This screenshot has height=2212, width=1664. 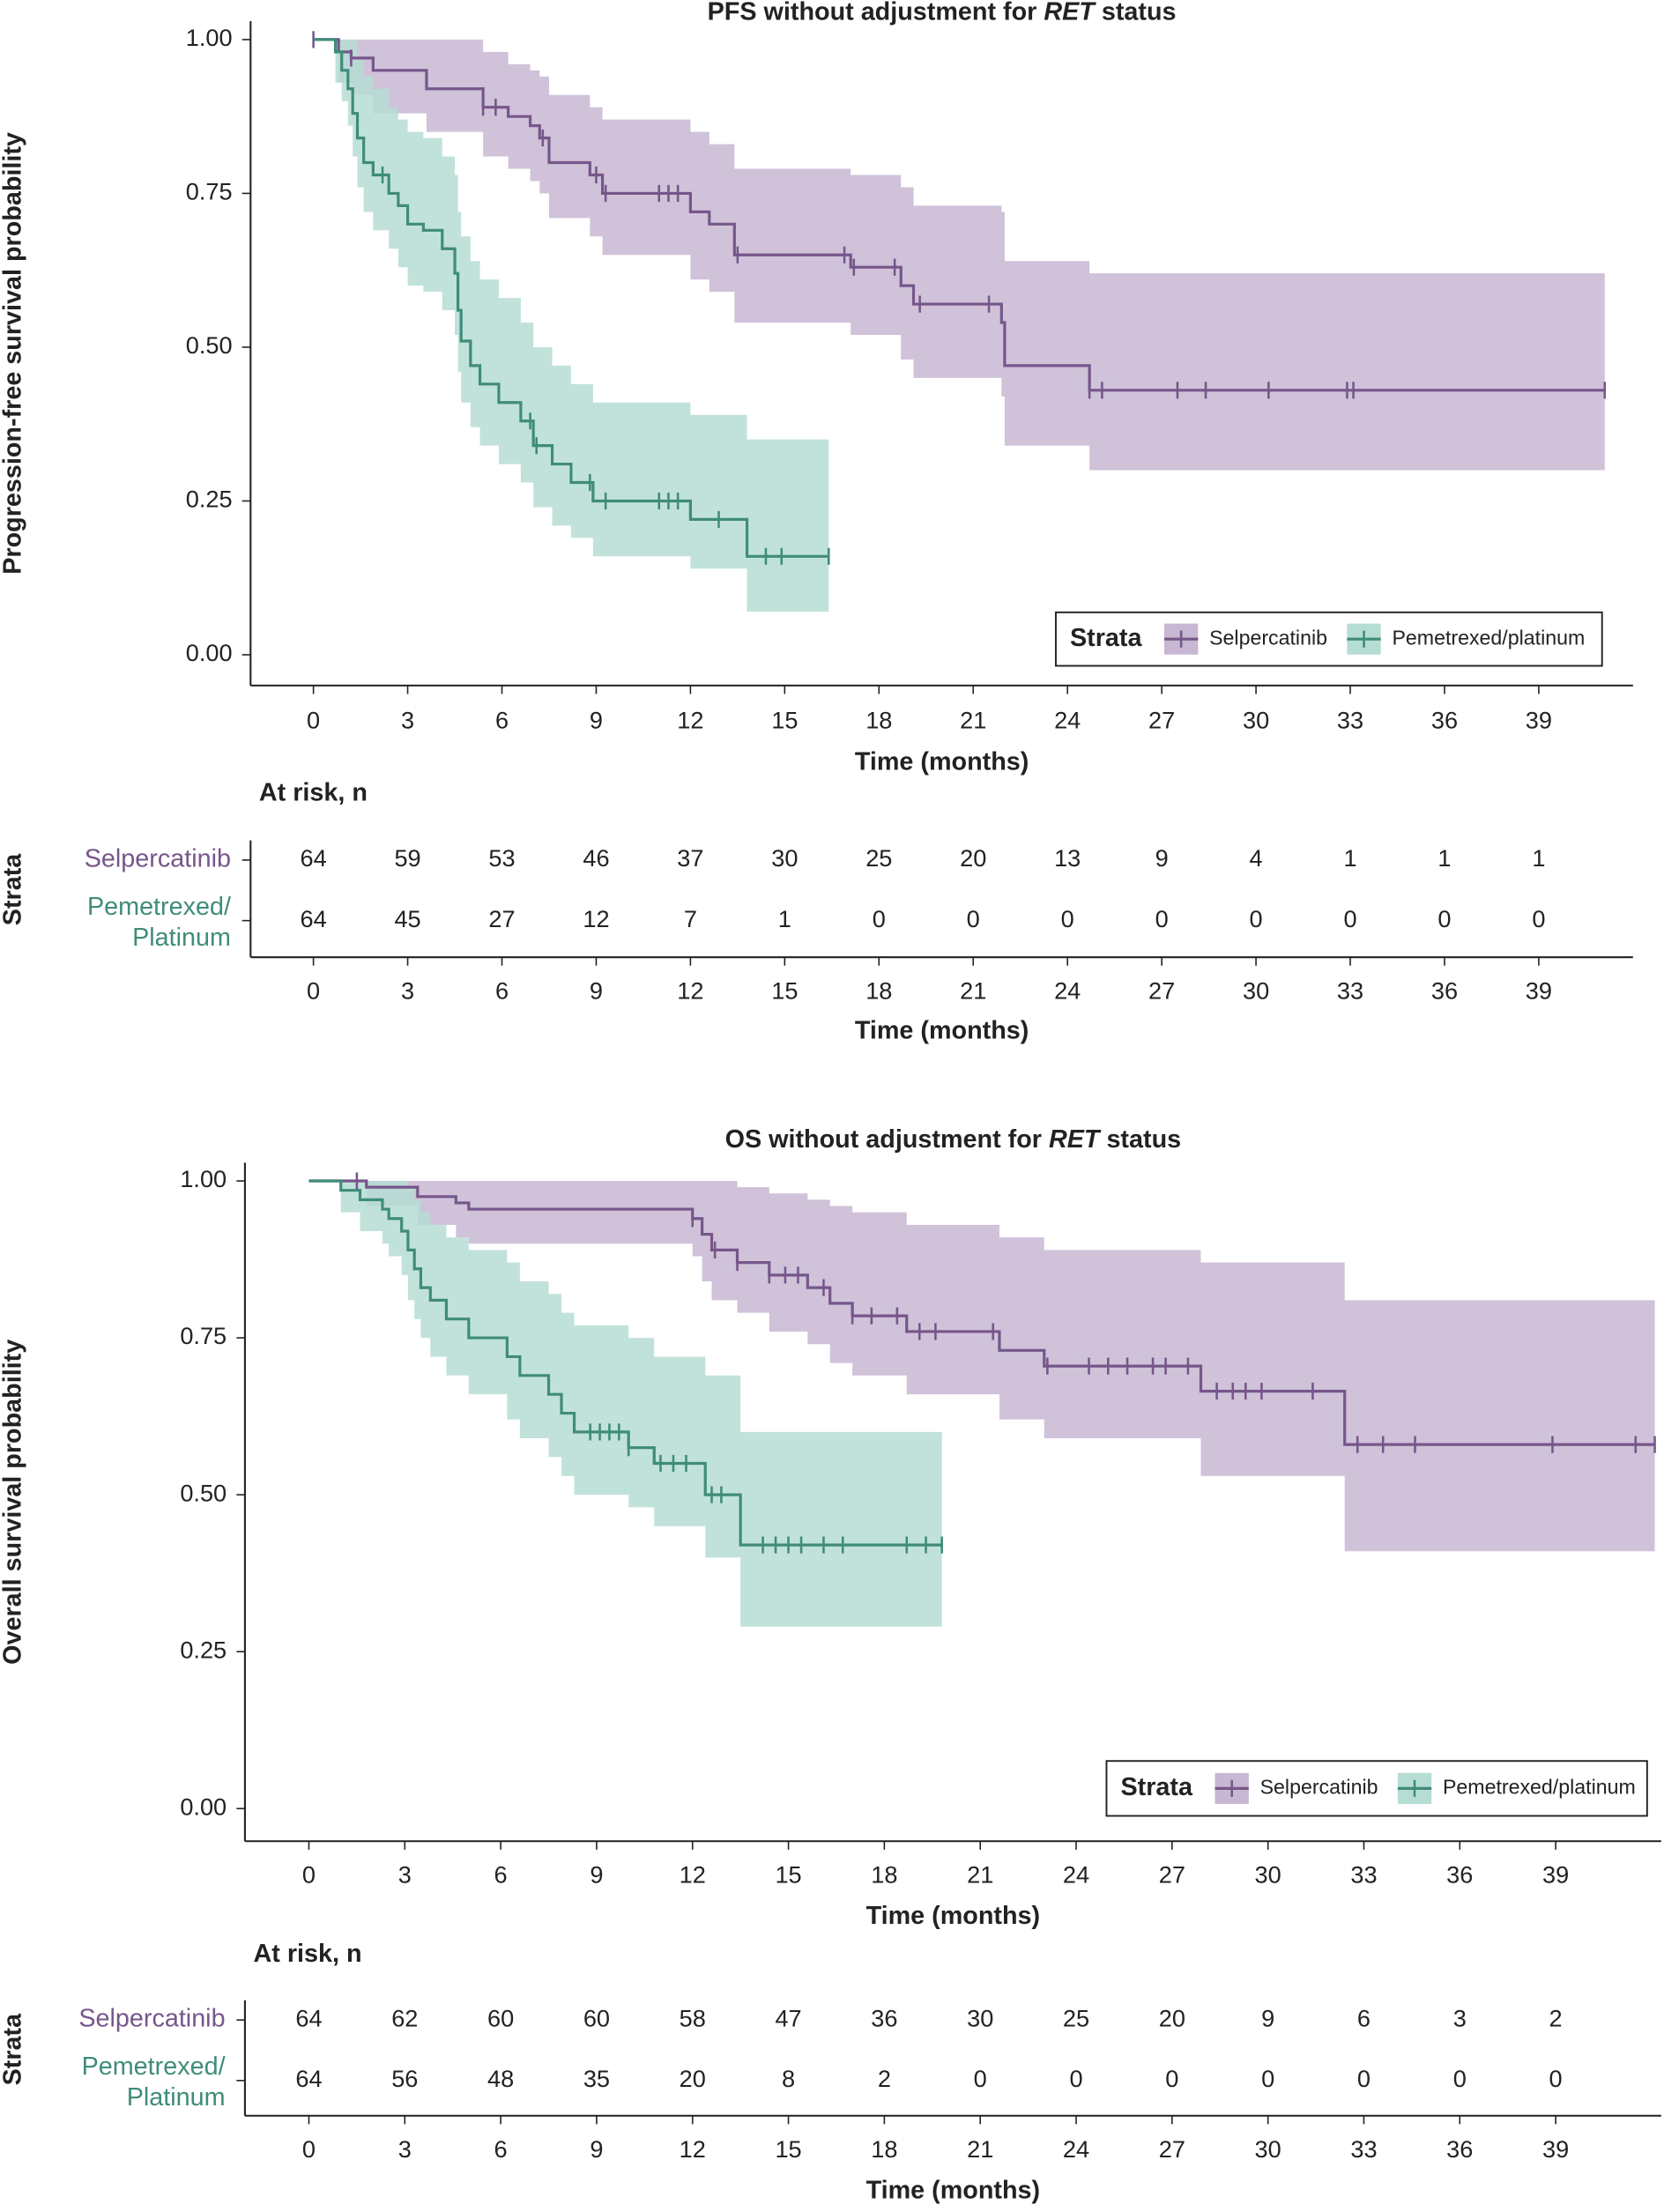 What do you see at coordinates (308, 1954) in the screenshot?
I see `risk-title: At risk, n` at bounding box center [308, 1954].